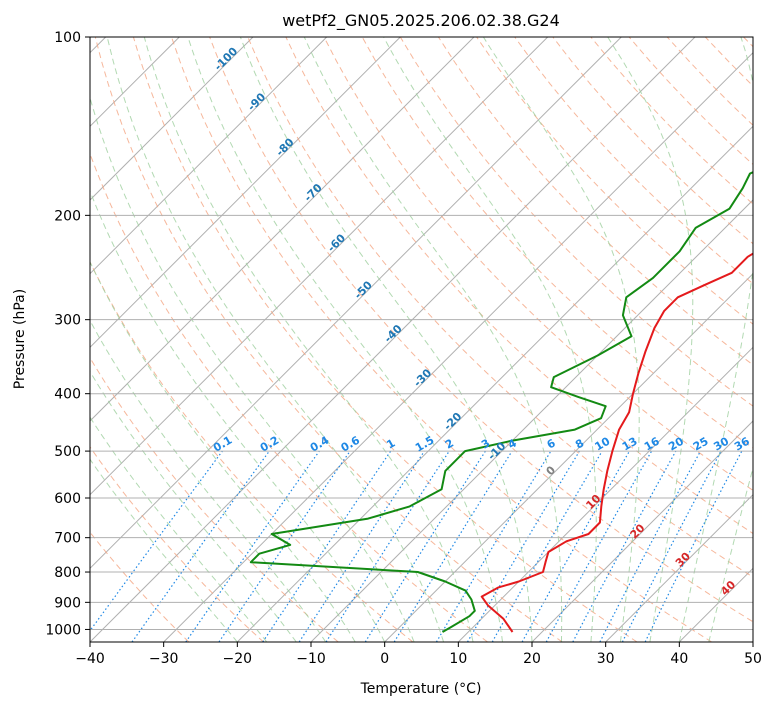 This screenshot has width=775, height=708. What do you see at coordinates (67, 321) in the screenshot?
I see `y-tick-label: 300` at bounding box center [67, 321].